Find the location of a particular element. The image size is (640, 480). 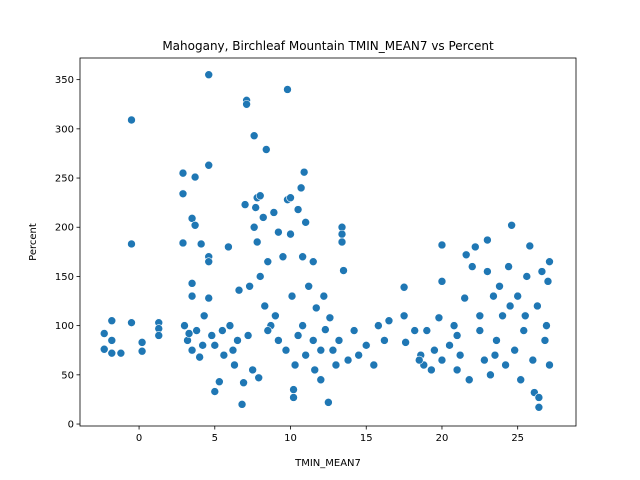

y-tick-label: 300 is located at coordinates (64, 129).